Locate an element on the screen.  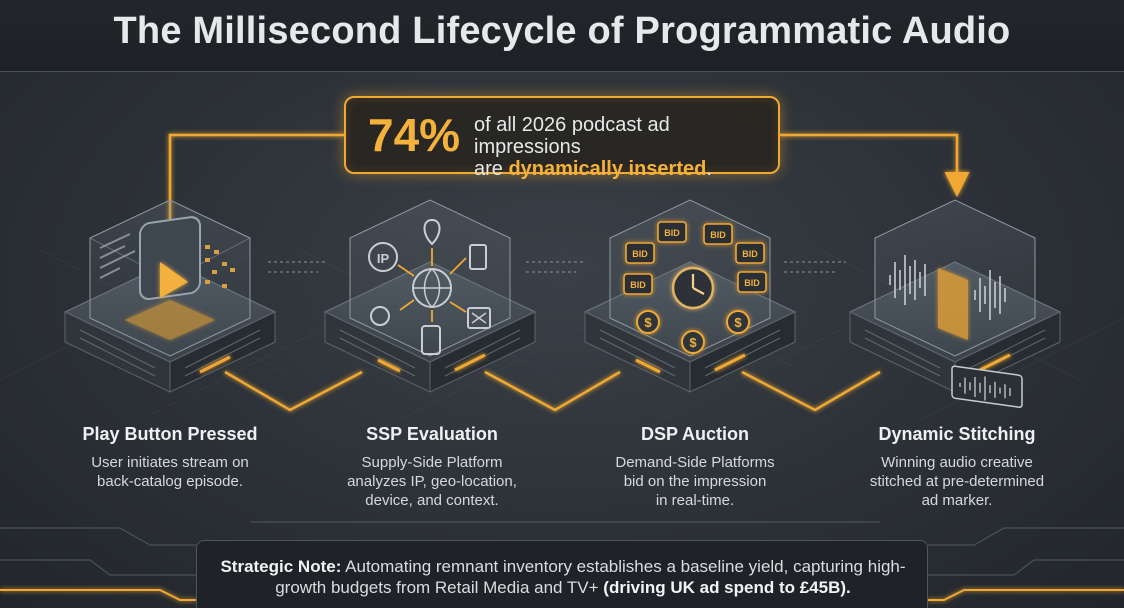
bid-label-2: BID is located at coordinates (672, 233).